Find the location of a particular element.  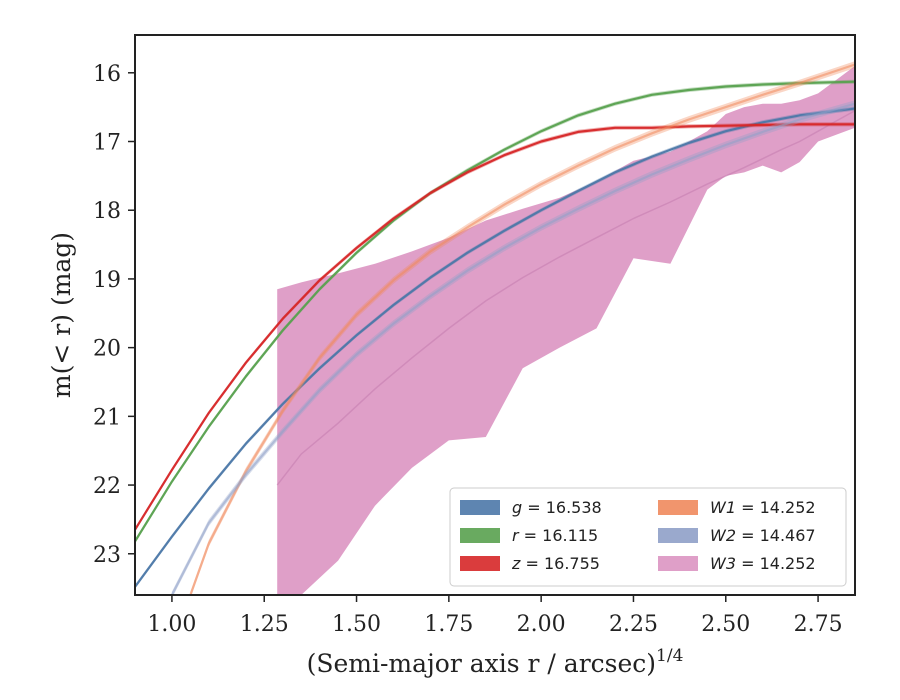

legend-entry-w1: W1 = 14.252 is located at coordinates (737, 507).